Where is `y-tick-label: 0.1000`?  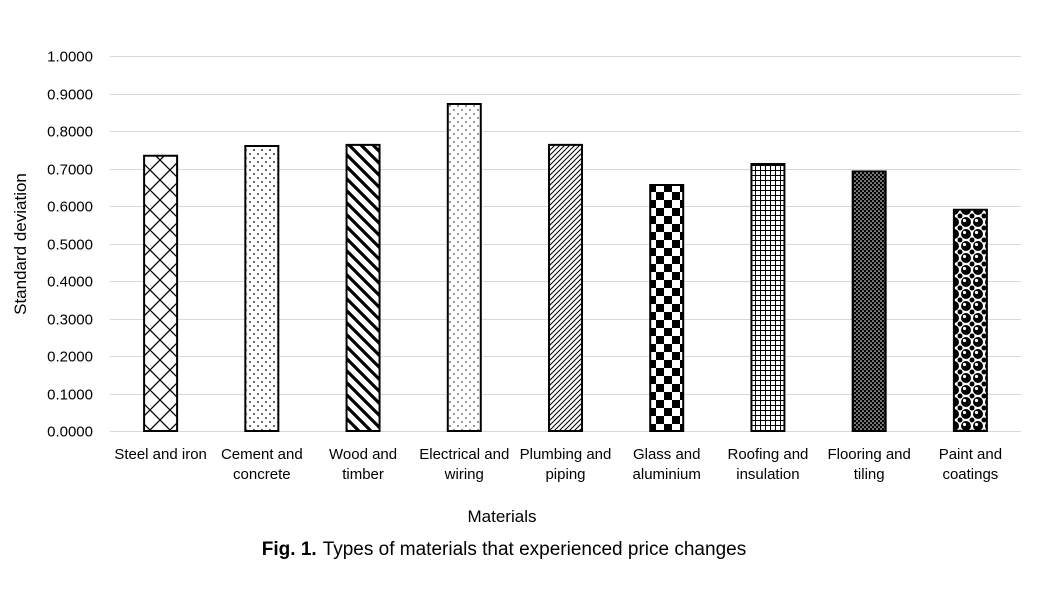 y-tick-label: 0.1000 is located at coordinates (70, 395).